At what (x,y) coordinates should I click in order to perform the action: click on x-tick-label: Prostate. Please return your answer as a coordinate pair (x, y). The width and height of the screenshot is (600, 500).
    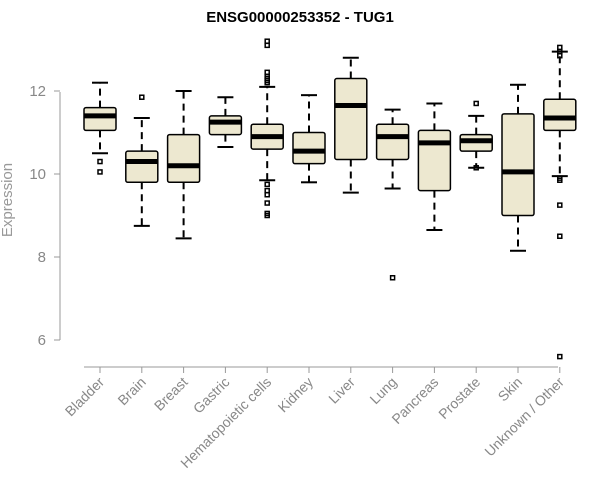
    Looking at the image, I should click on (459, 398).